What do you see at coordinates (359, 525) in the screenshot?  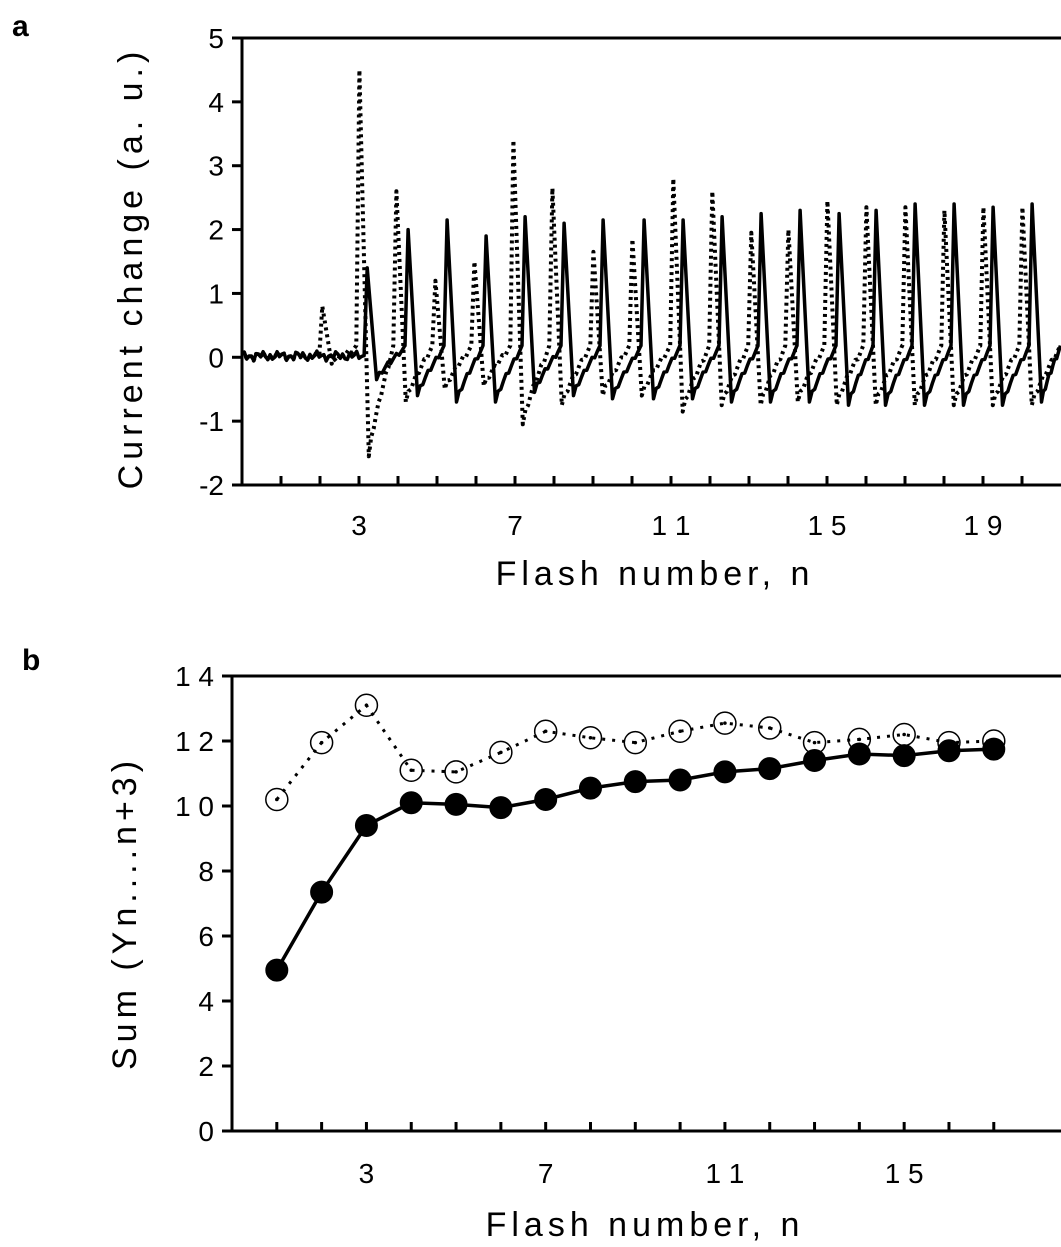 I see `chart-a-x-tick-label: 3` at bounding box center [359, 525].